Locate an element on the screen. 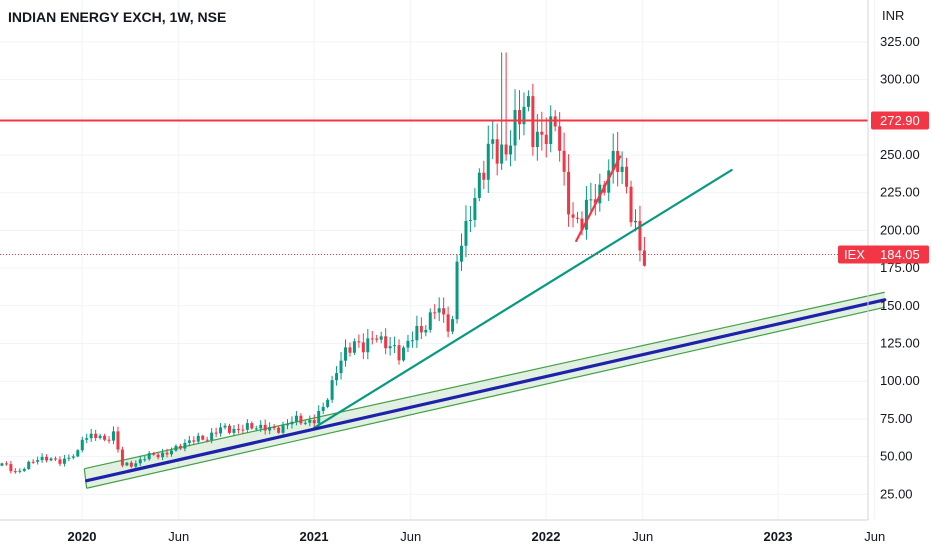 This screenshot has width=932, height=550. wedge-trend-line is located at coordinates (598, 199).